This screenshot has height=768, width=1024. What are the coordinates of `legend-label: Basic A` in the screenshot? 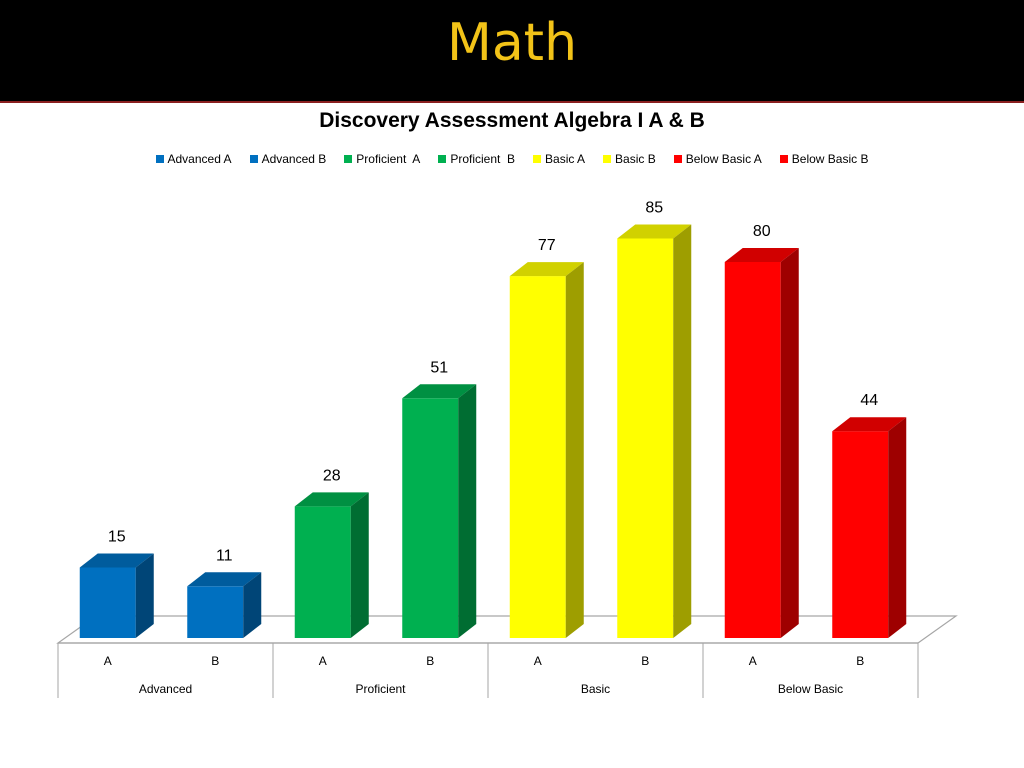 It's located at (565, 159).